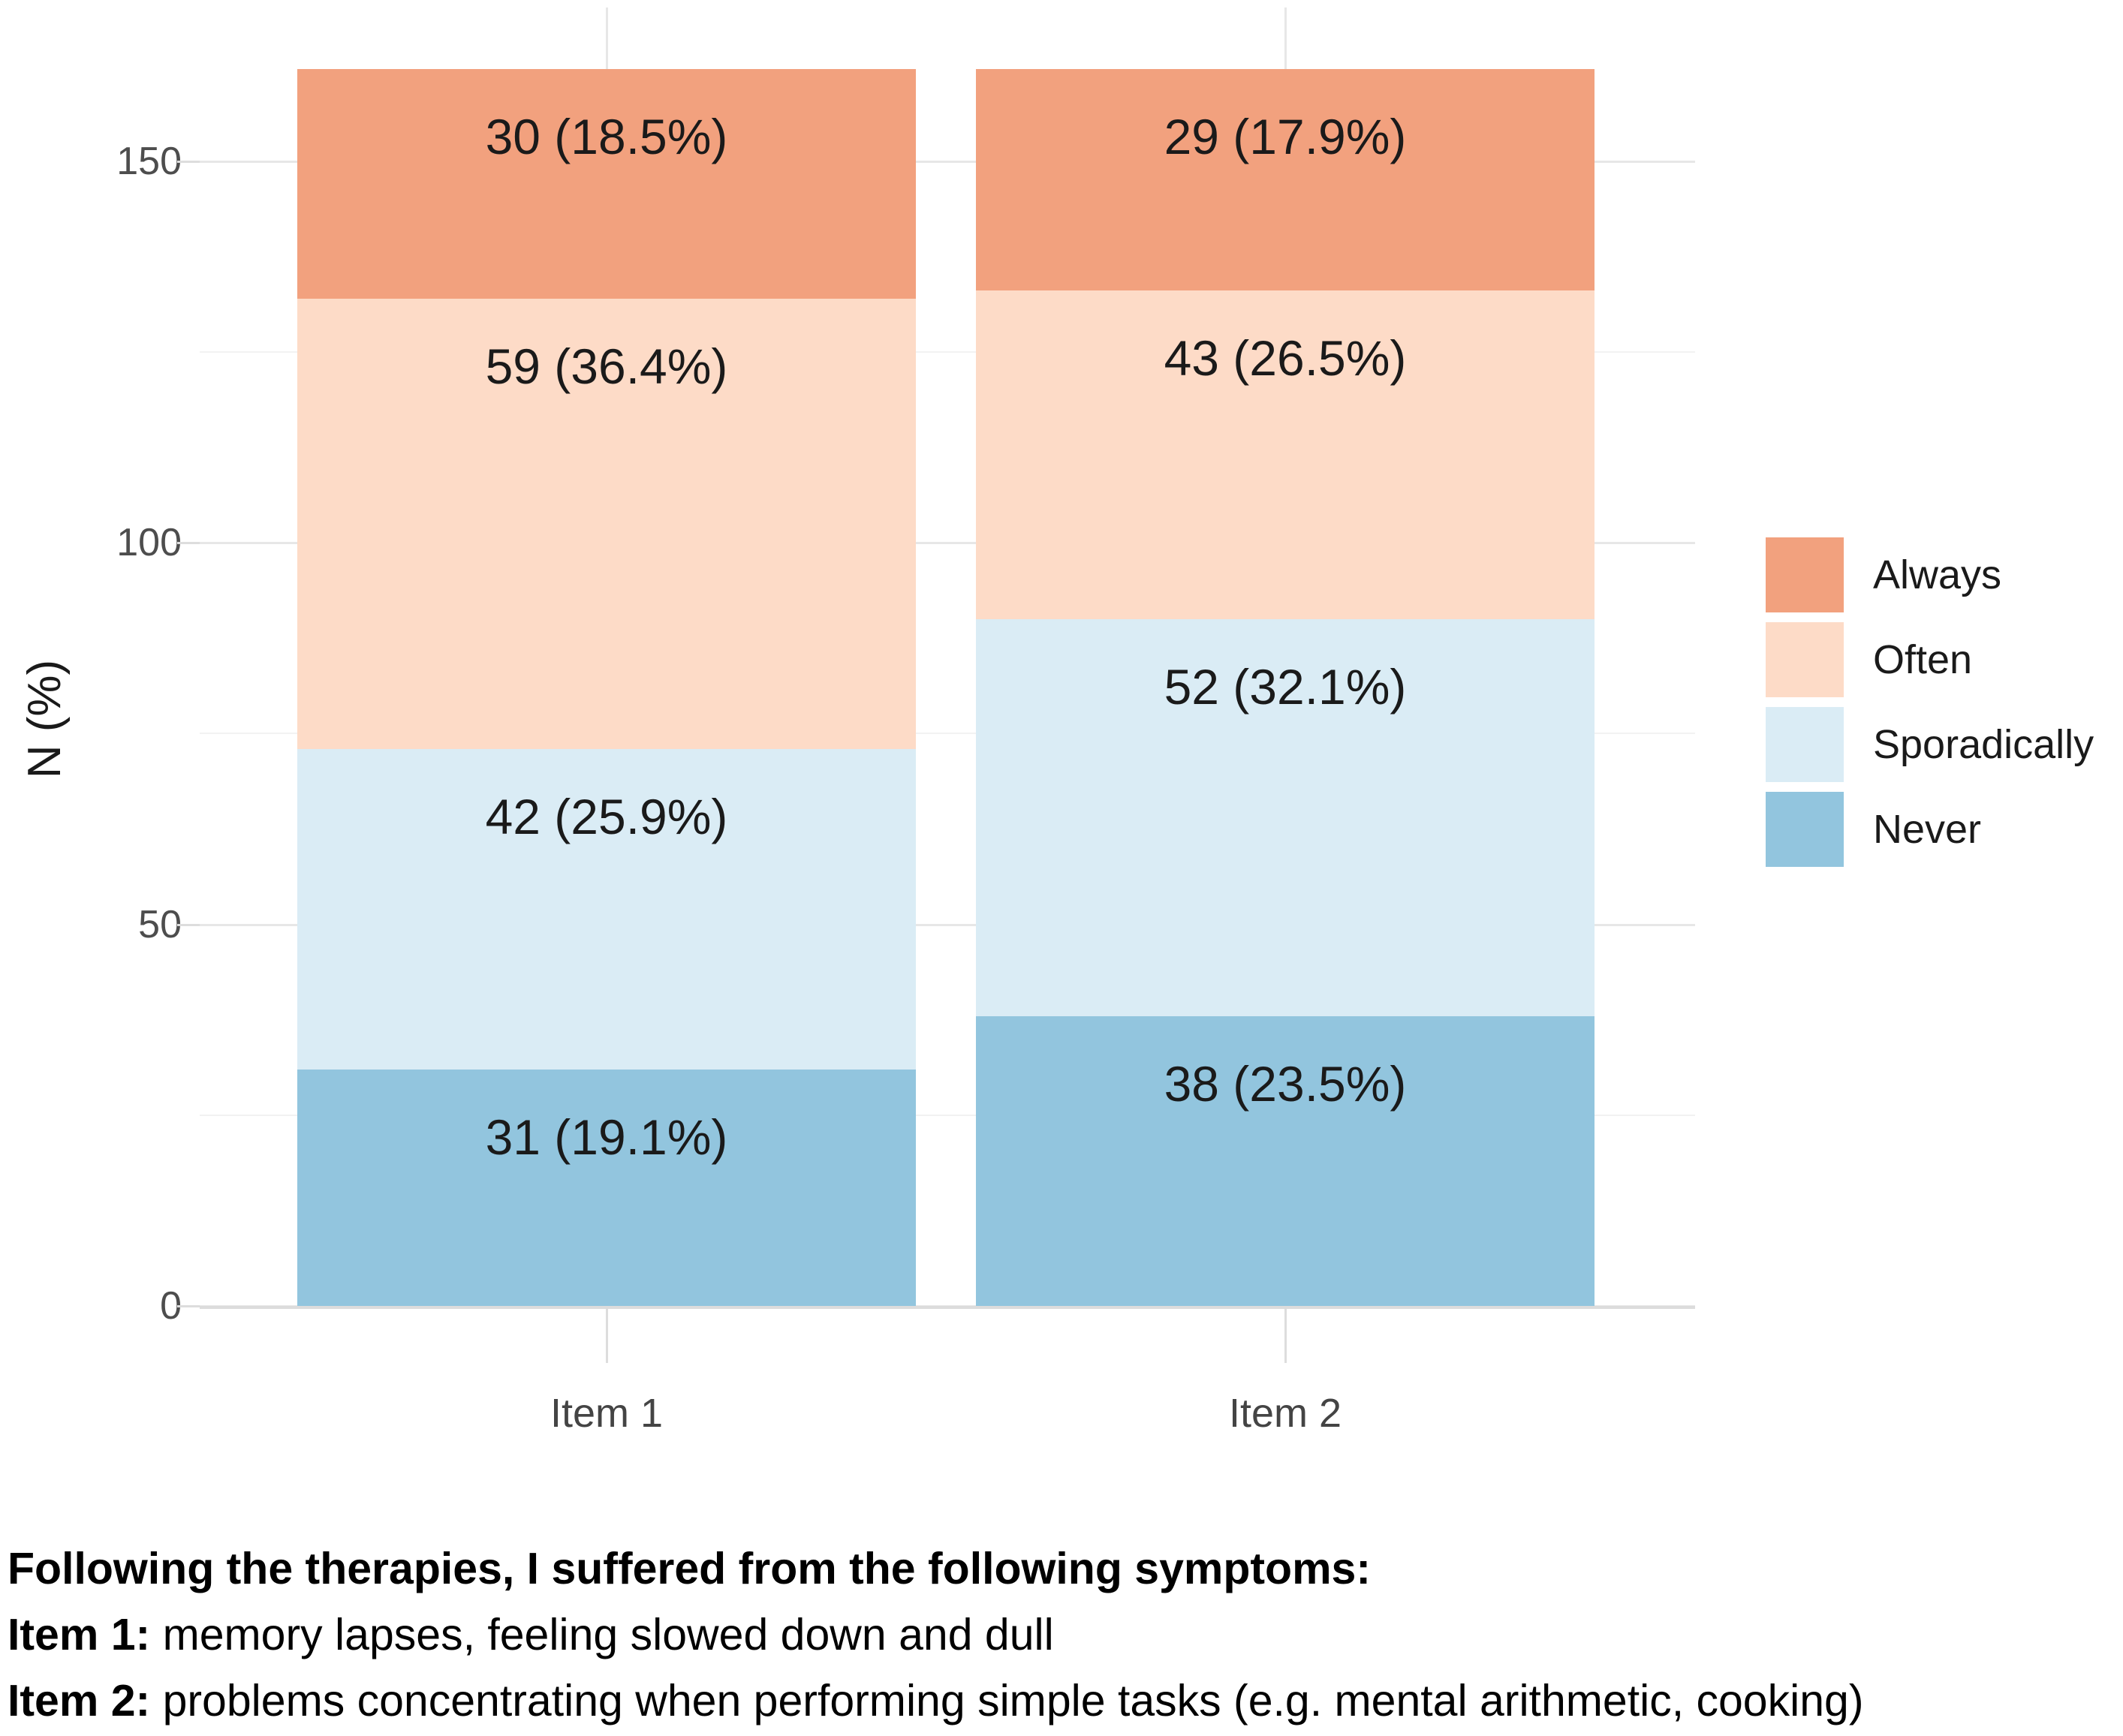 Image resolution: width=2123 pixels, height=1736 pixels. What do you see at coordinates (149, 542) in the screenshot?
I see `y-tick-label: 100` at bounding box center [149, 542].